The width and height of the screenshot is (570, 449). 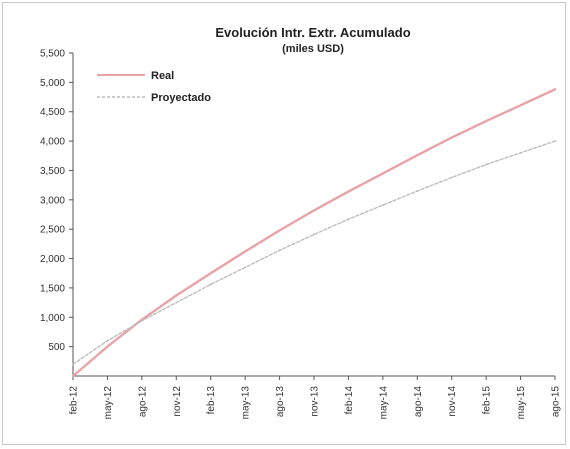 What do you see at coordinates (52, 54) in the screenshot?
I see `y-tick-label: 5,500` at bounding box center [52, 54].